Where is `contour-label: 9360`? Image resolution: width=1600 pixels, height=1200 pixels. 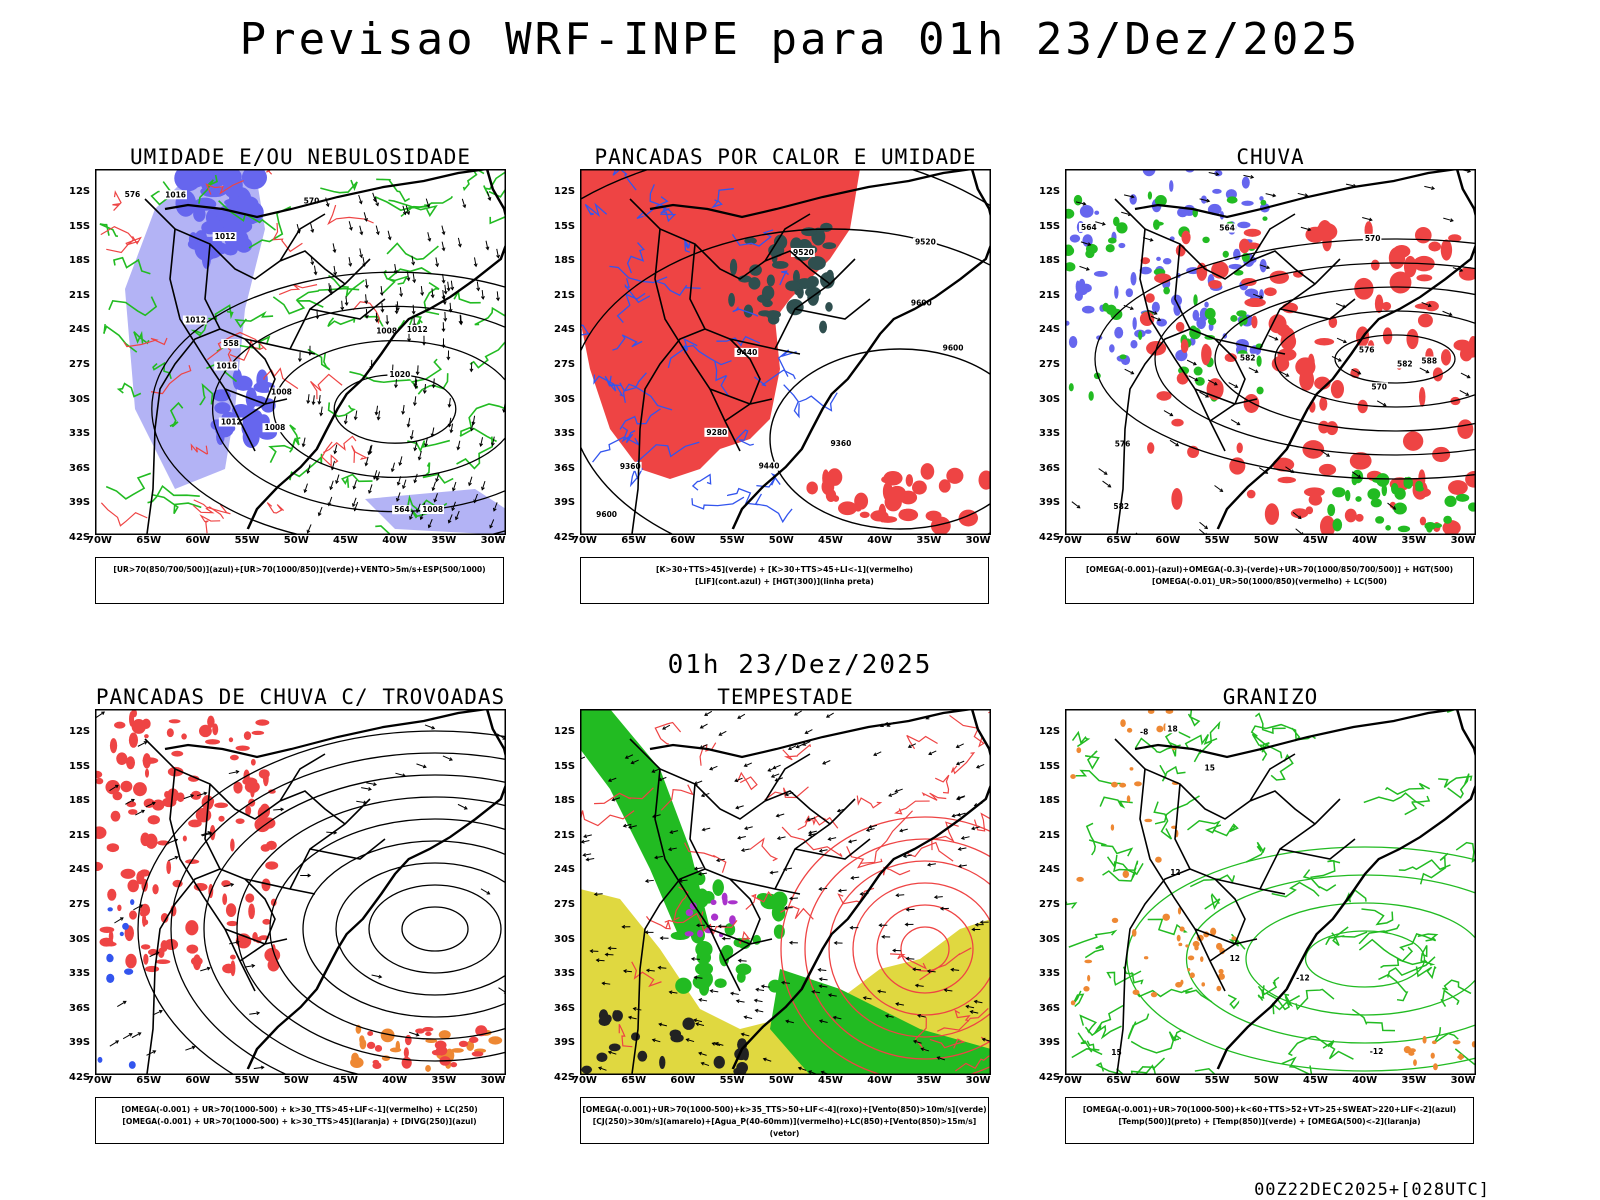
contour-label: 9360 is located at coordinates (840, 443).